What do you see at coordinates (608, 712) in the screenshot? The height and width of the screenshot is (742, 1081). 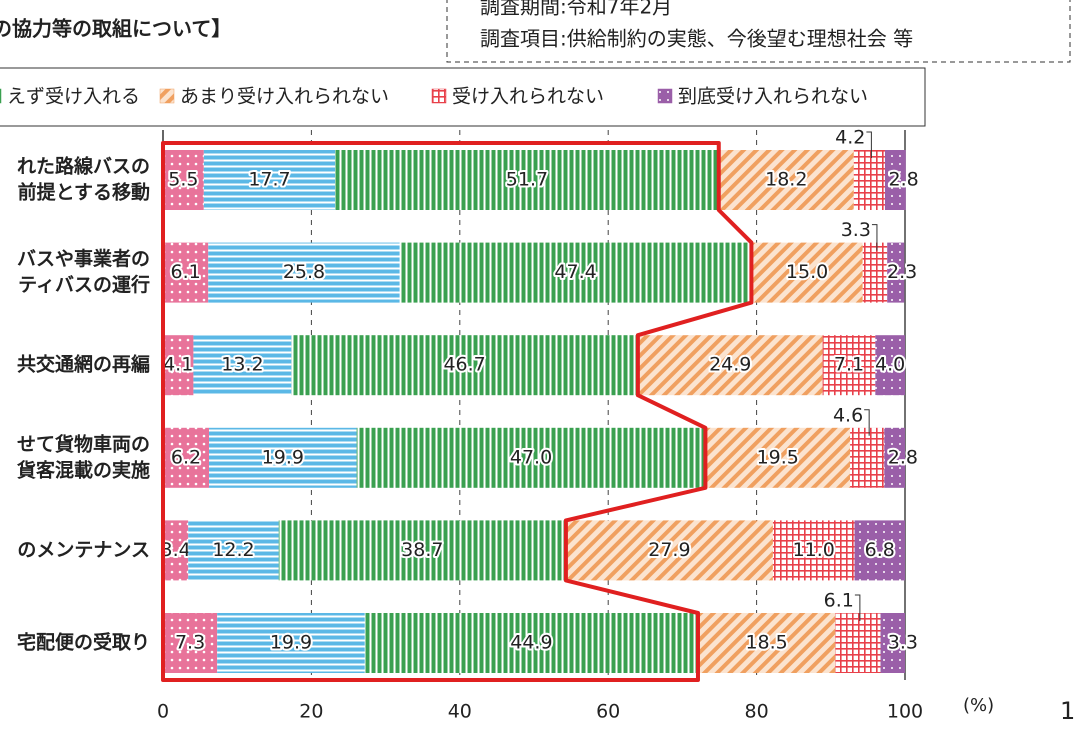 I see `x-tick-label: 60` at bounding box center [608, 712].